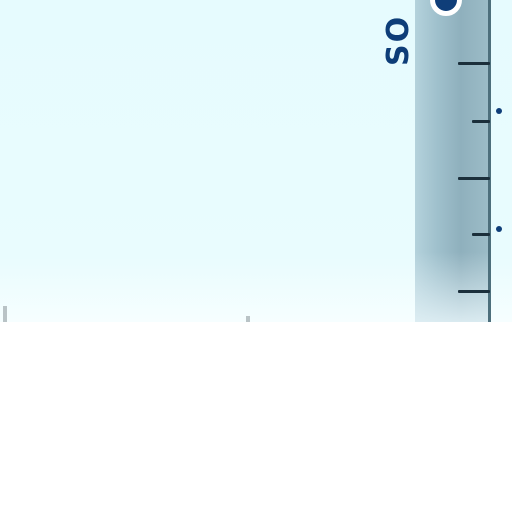 The width and height of the screenshot is (512, 512). What do you see at coordinates (453, 161) in the screenshot?
I see `measuring-tube` at bounding box center [453, 161].